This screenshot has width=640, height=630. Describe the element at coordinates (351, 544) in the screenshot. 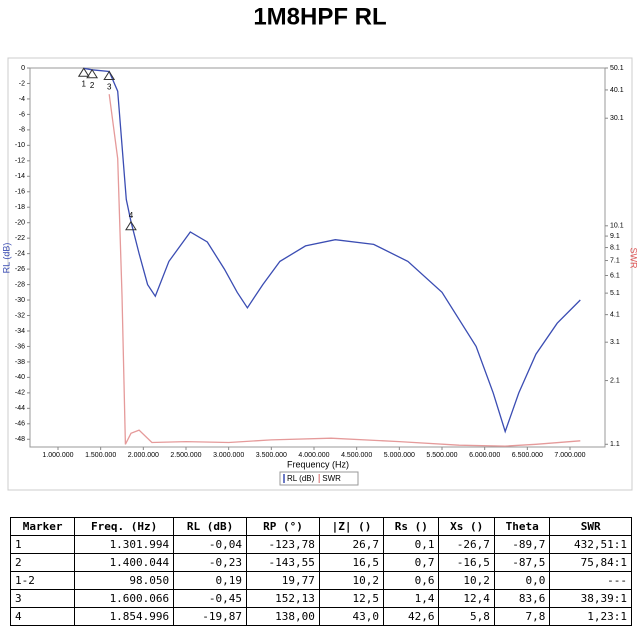

I see `table-cell: 26,7` at that location.